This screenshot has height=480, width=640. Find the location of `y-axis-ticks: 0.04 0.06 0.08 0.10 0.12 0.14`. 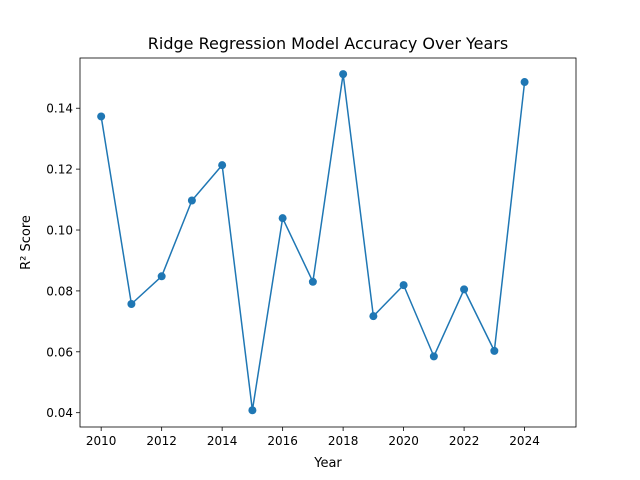

y-axis-ticks: 0.04 0.06 0.08 0.10 0.12 0.14 is located at coordinates (63, 261).